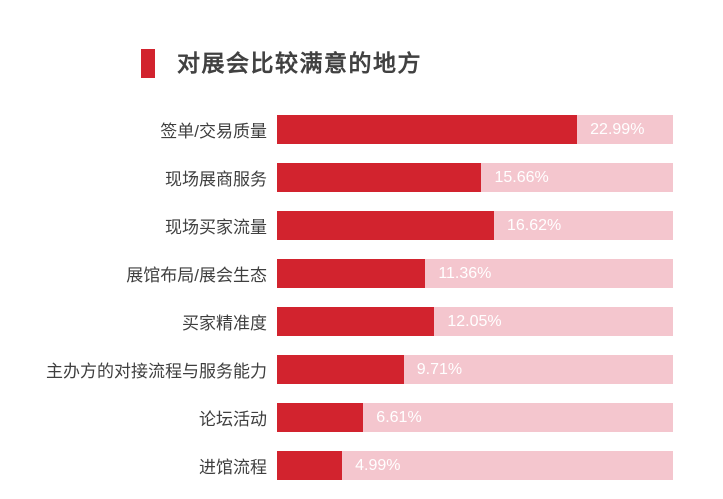  What do you see at coordinates (475, 417) in the screenshot?
I see `bar-track: 6.61%` at bounding box center [475, 417].